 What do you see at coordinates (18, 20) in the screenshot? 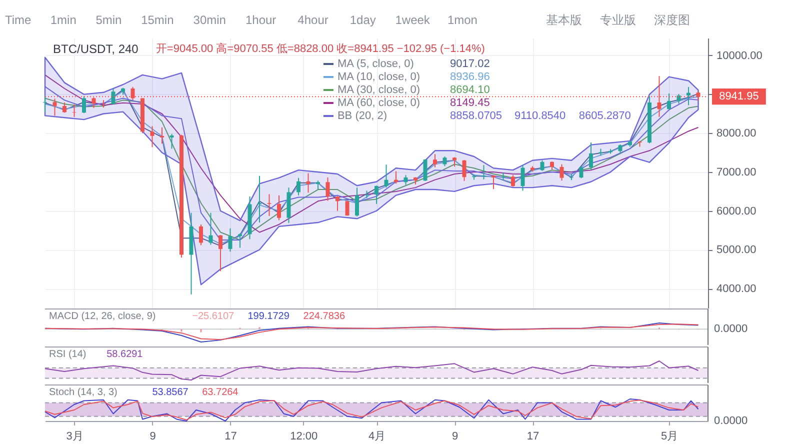
I see `text: Time` at bounding box center [18, 20].